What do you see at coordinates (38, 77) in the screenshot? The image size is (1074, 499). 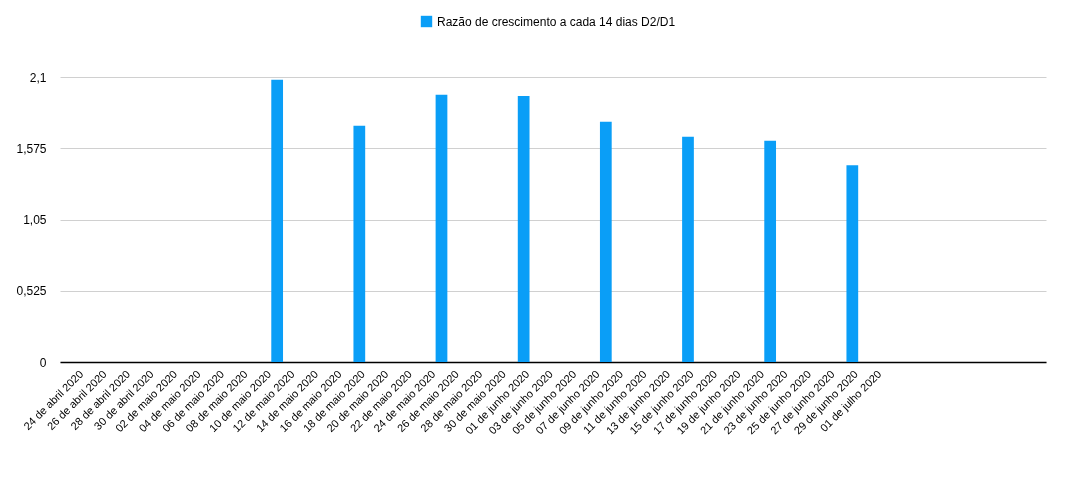 I see `y-tick-label: 2,1` at bounding box center [38, 77].